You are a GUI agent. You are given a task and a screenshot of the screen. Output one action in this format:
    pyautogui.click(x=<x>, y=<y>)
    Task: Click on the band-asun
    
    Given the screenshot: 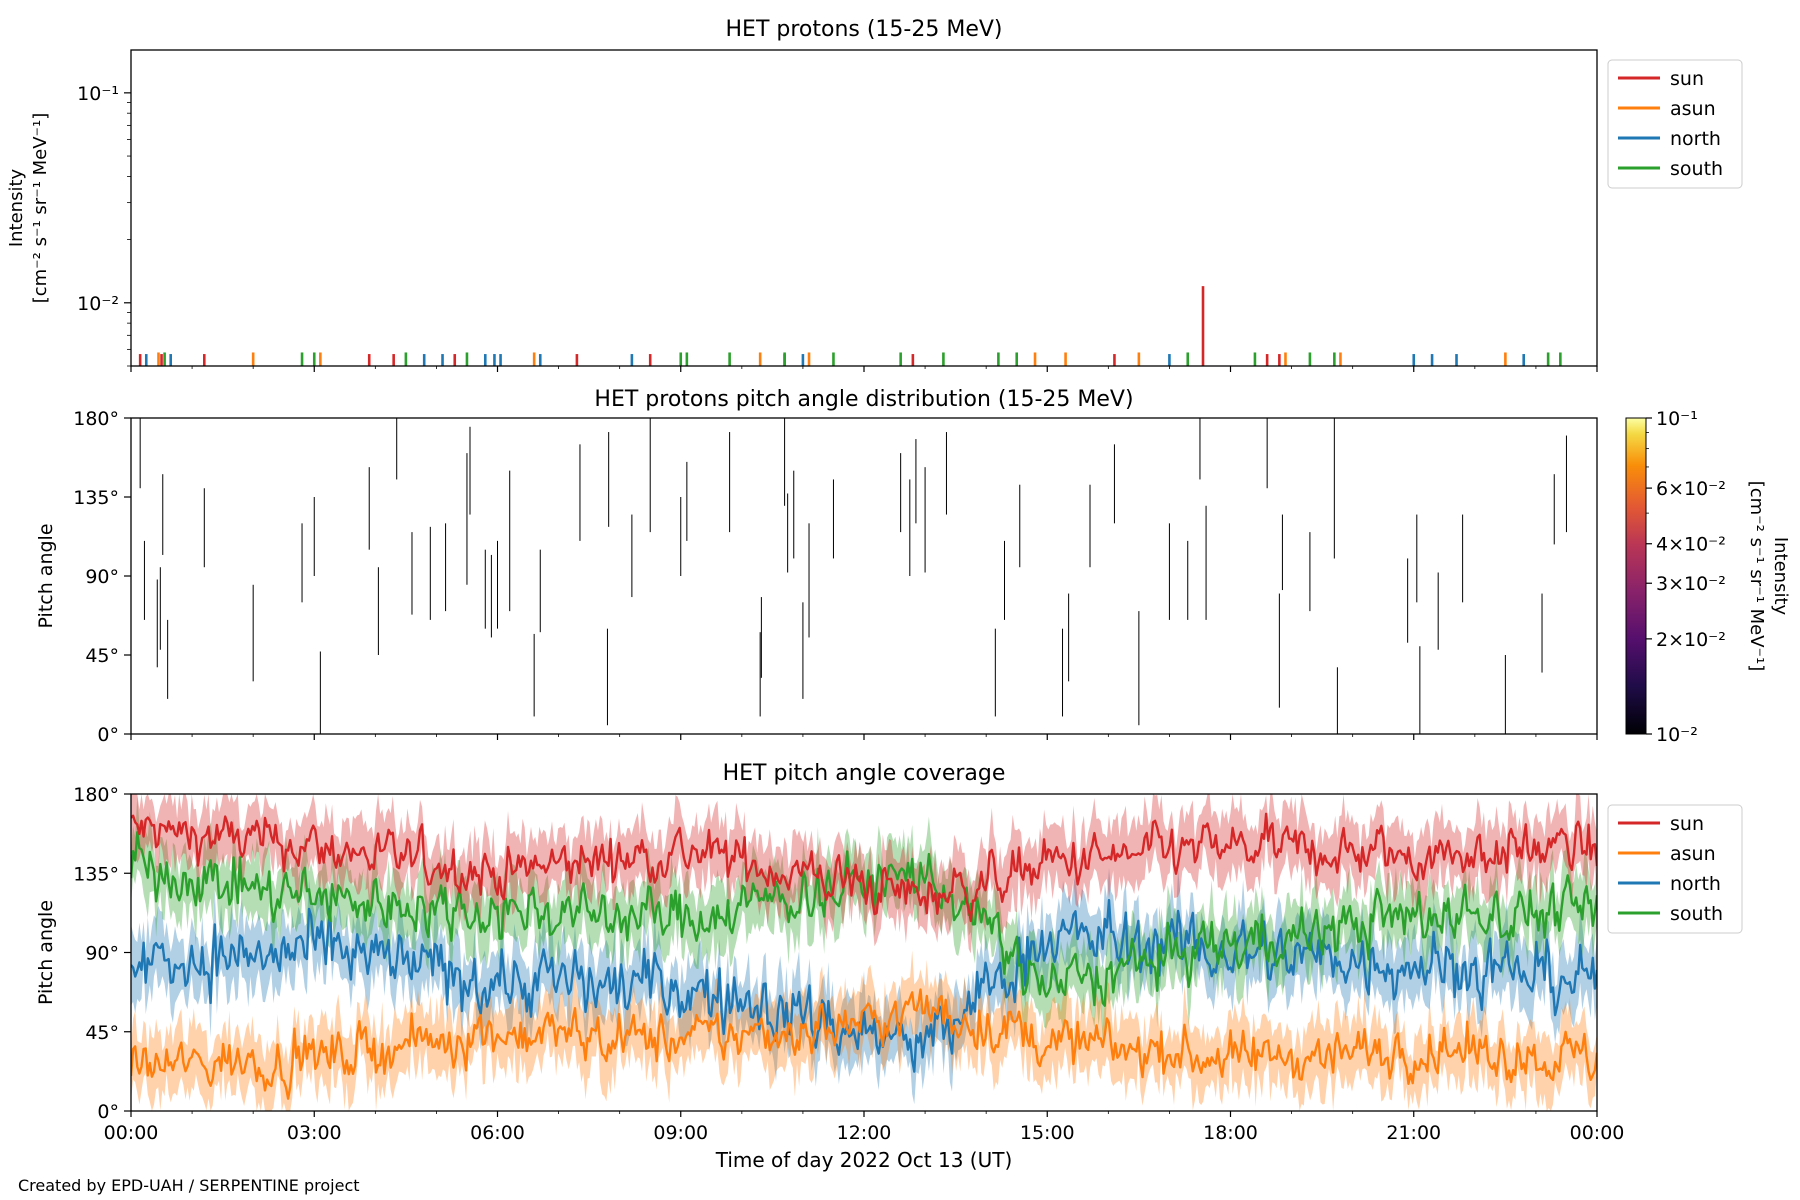 What is the action you would take?
    pyautogui.click(x=864, y=1030)
    